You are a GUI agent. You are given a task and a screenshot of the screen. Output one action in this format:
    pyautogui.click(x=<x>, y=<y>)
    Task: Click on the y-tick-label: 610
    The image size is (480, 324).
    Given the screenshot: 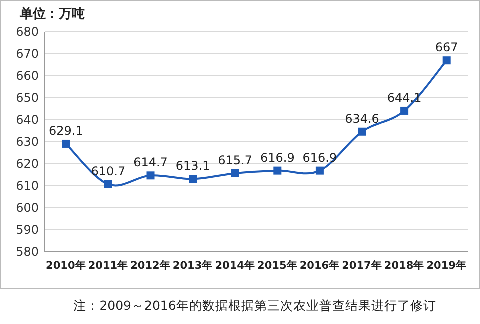 What is the action you would take?
    pyautogui.click(x=27, y=186)
    